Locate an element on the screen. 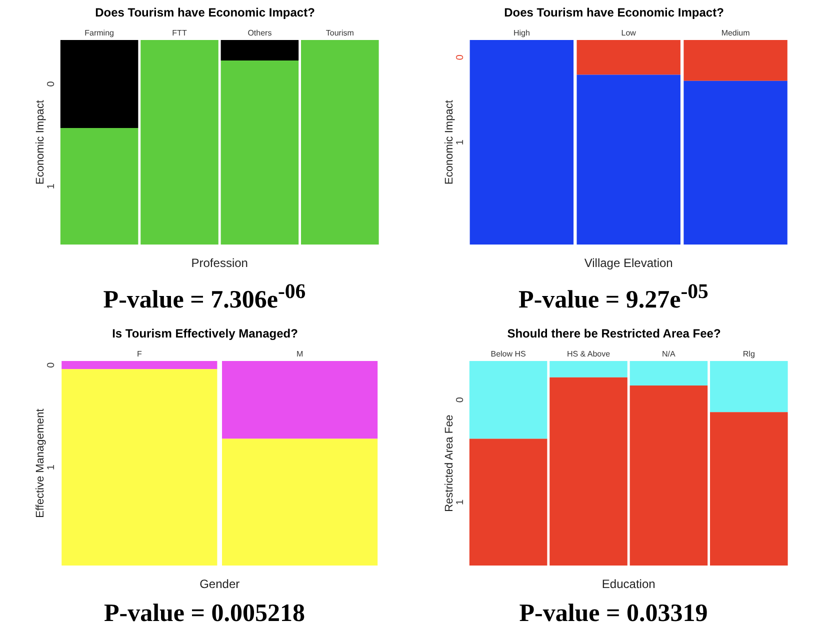 The height and width of the screenshot is (642, 819). text: P-value = 7.306e$^{-06}$ is located at coordinates (204, 296).